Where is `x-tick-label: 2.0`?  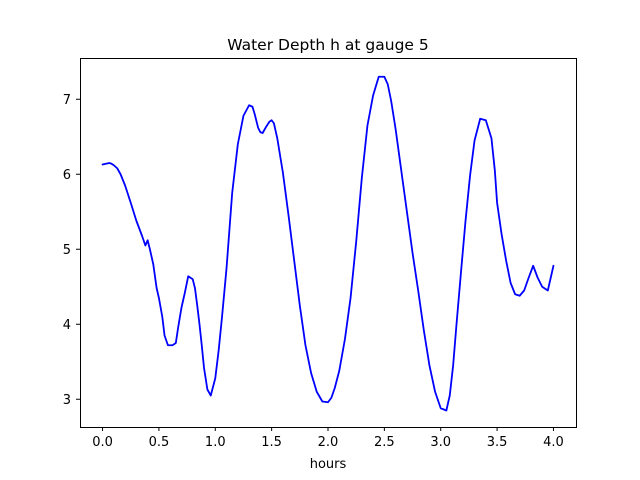 x-tick-label: 2.0 is located at coordinates (328, 442).